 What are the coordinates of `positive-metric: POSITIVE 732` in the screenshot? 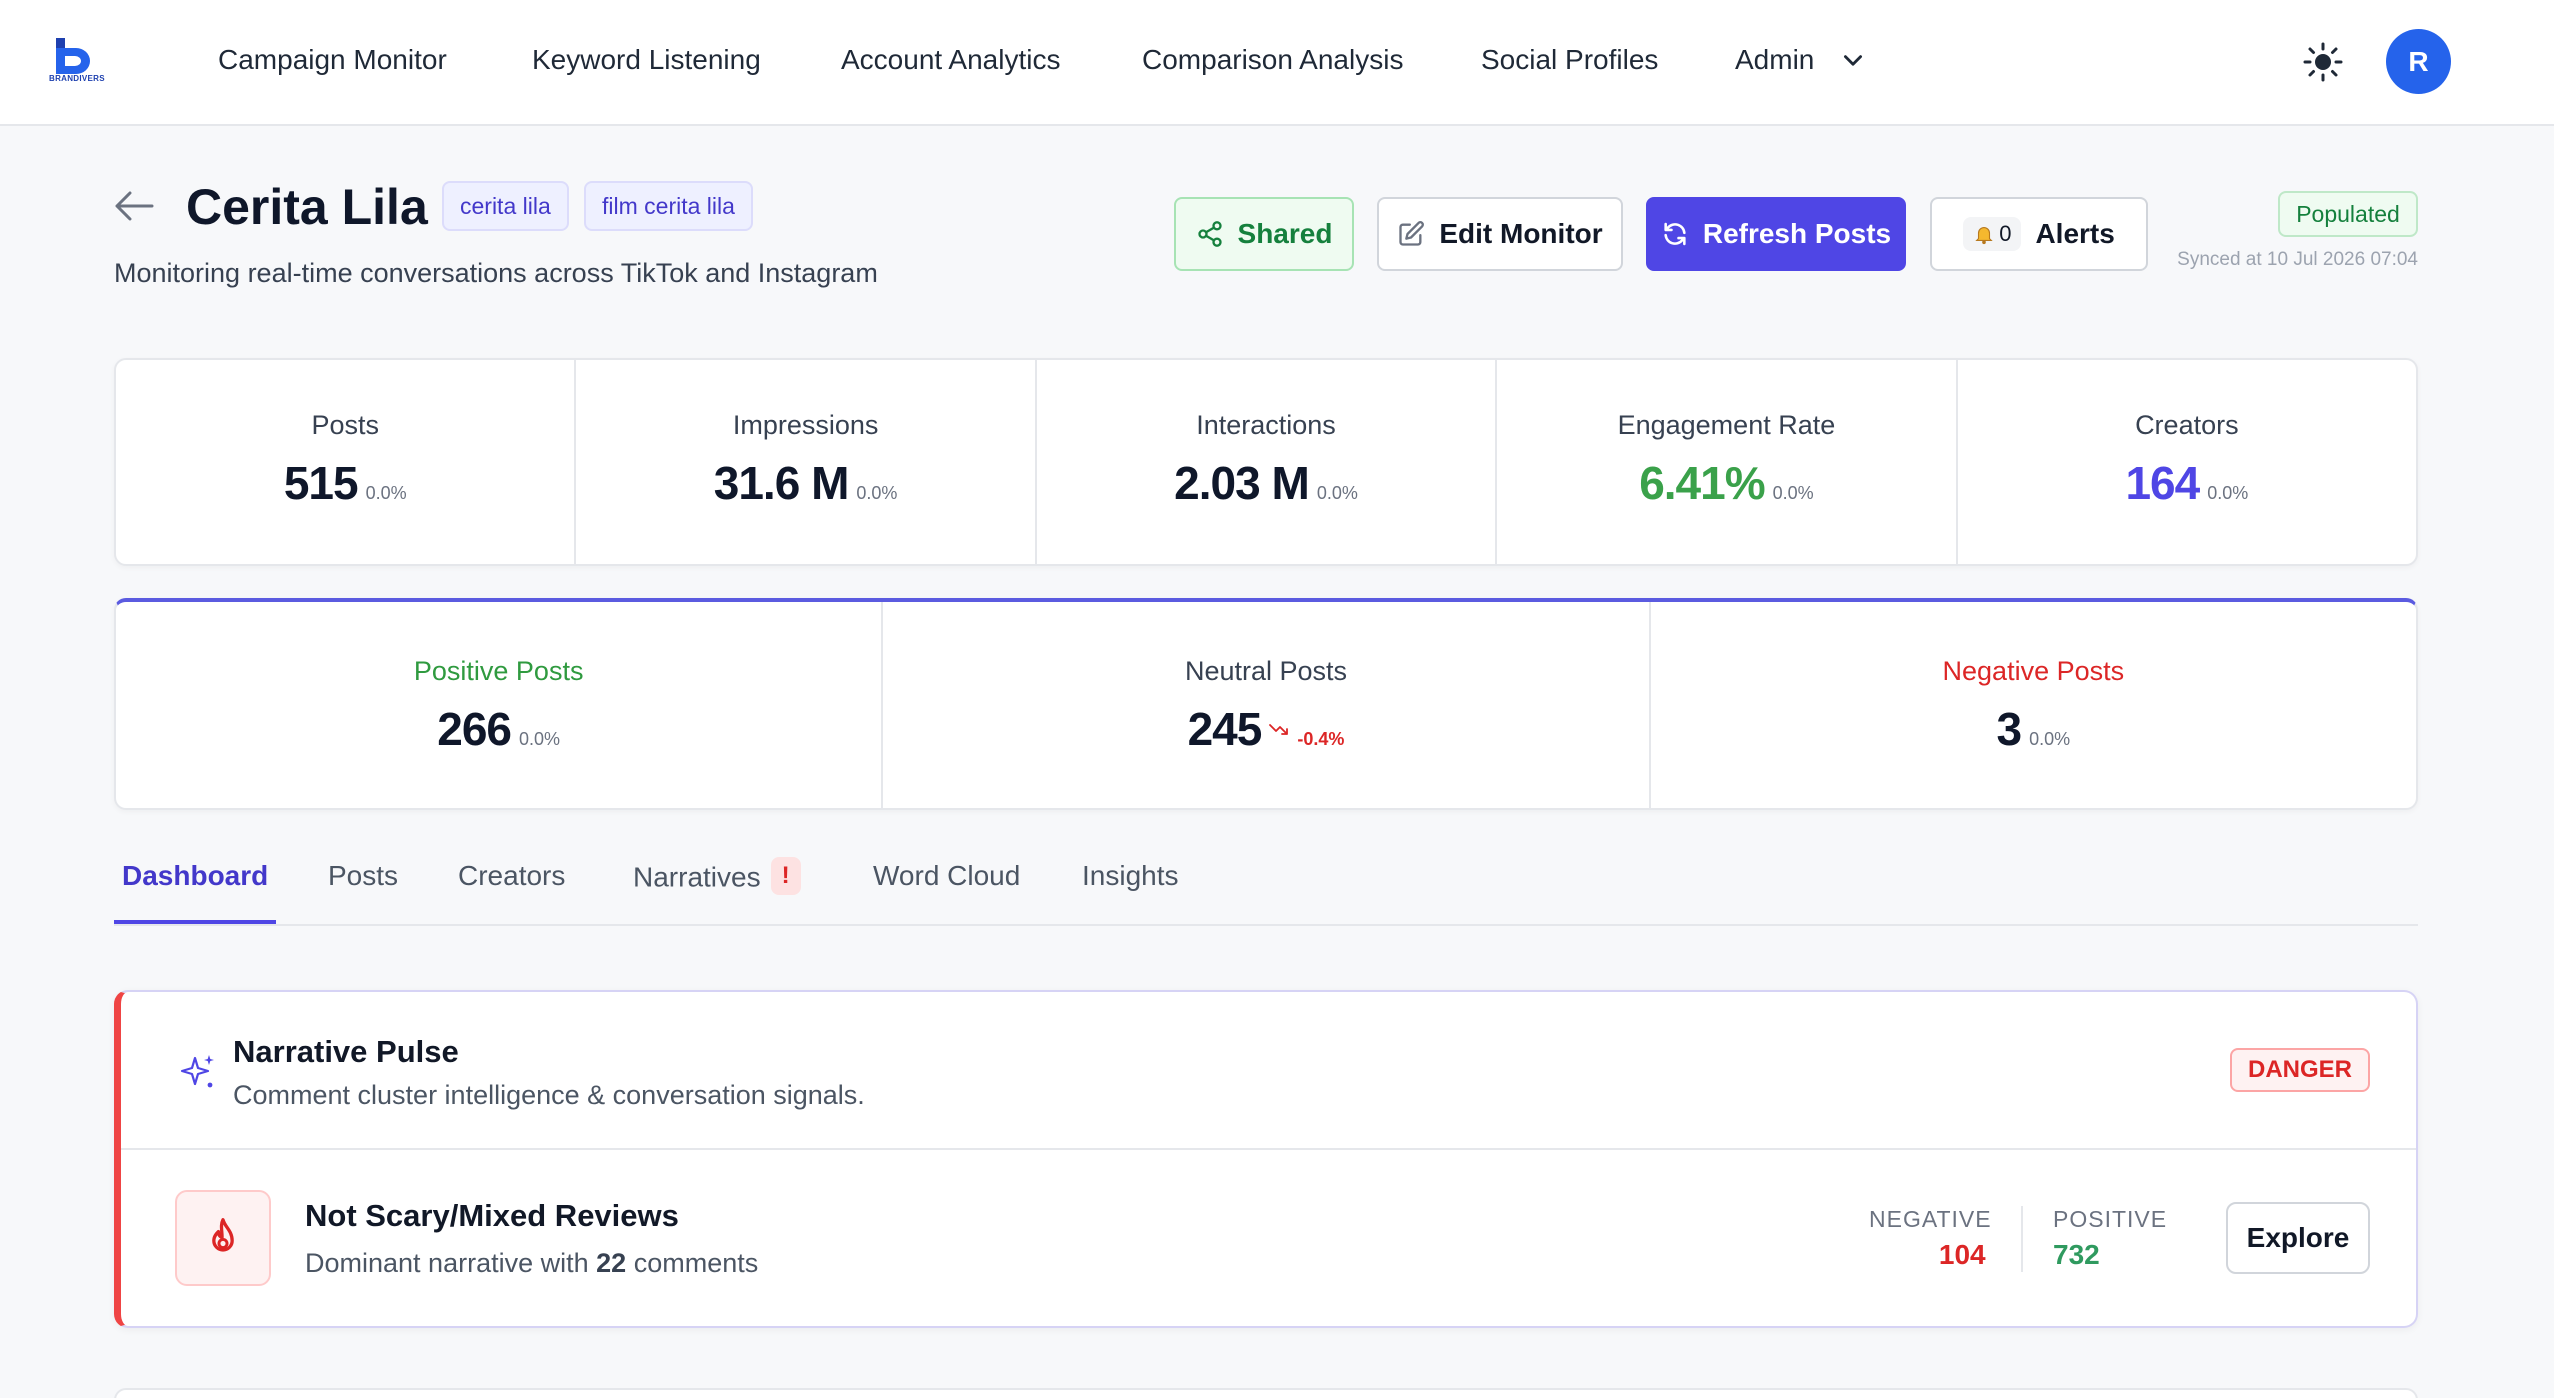 It's located at (2110, 1238).